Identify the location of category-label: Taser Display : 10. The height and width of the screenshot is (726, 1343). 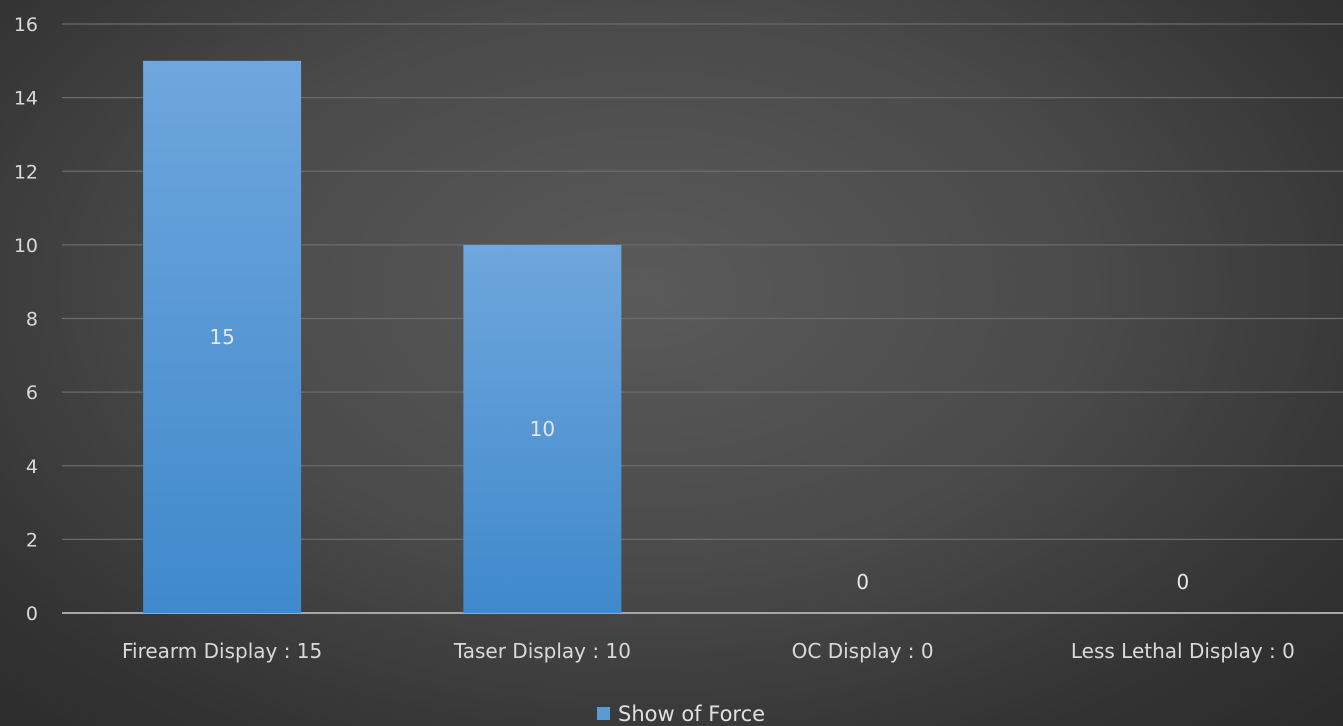
(542, 651).